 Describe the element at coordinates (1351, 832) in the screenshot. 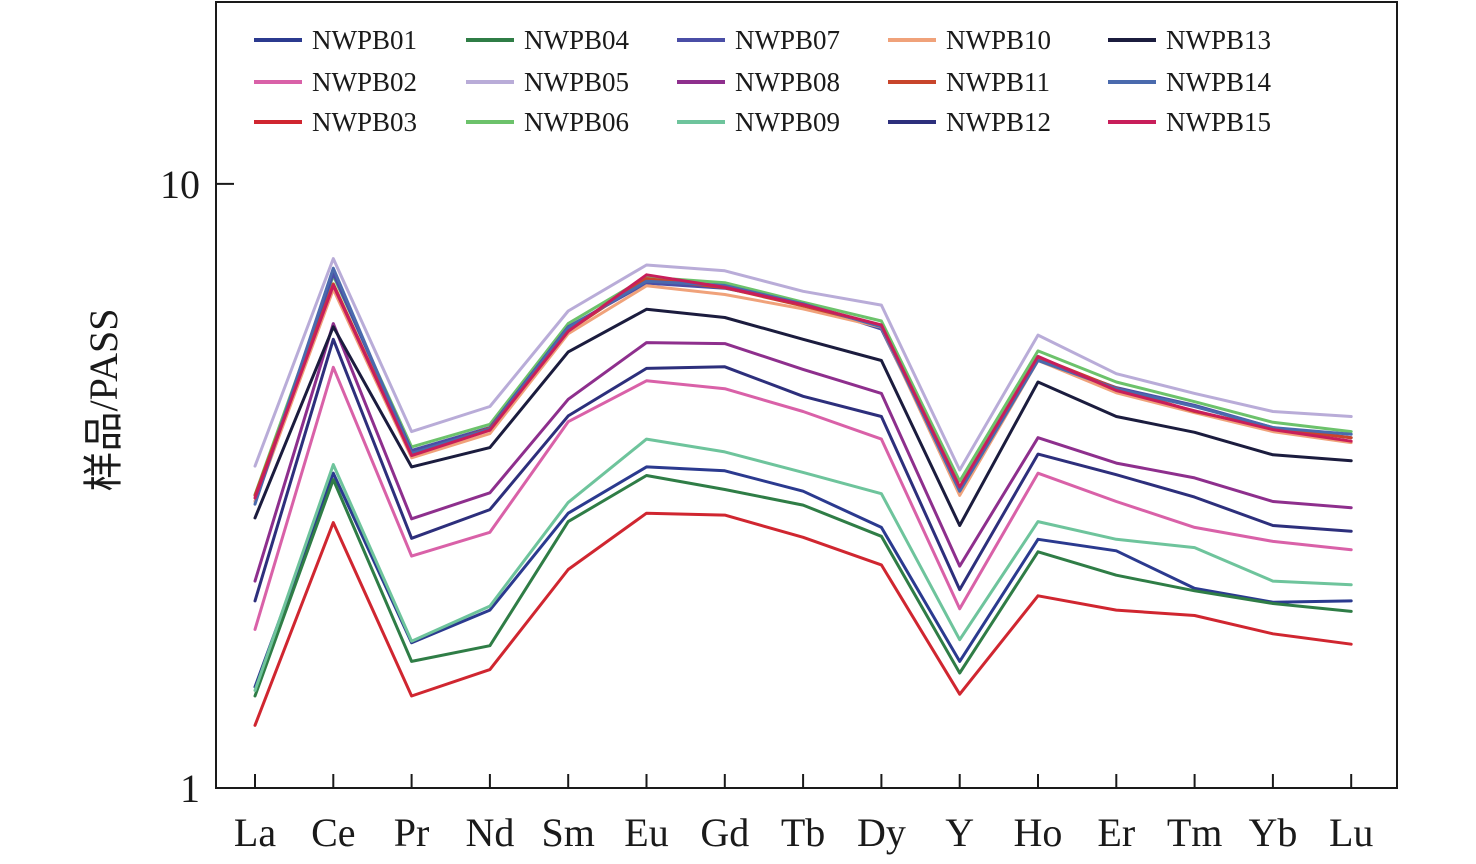

I see `x-tick-label: Lu` at that location.